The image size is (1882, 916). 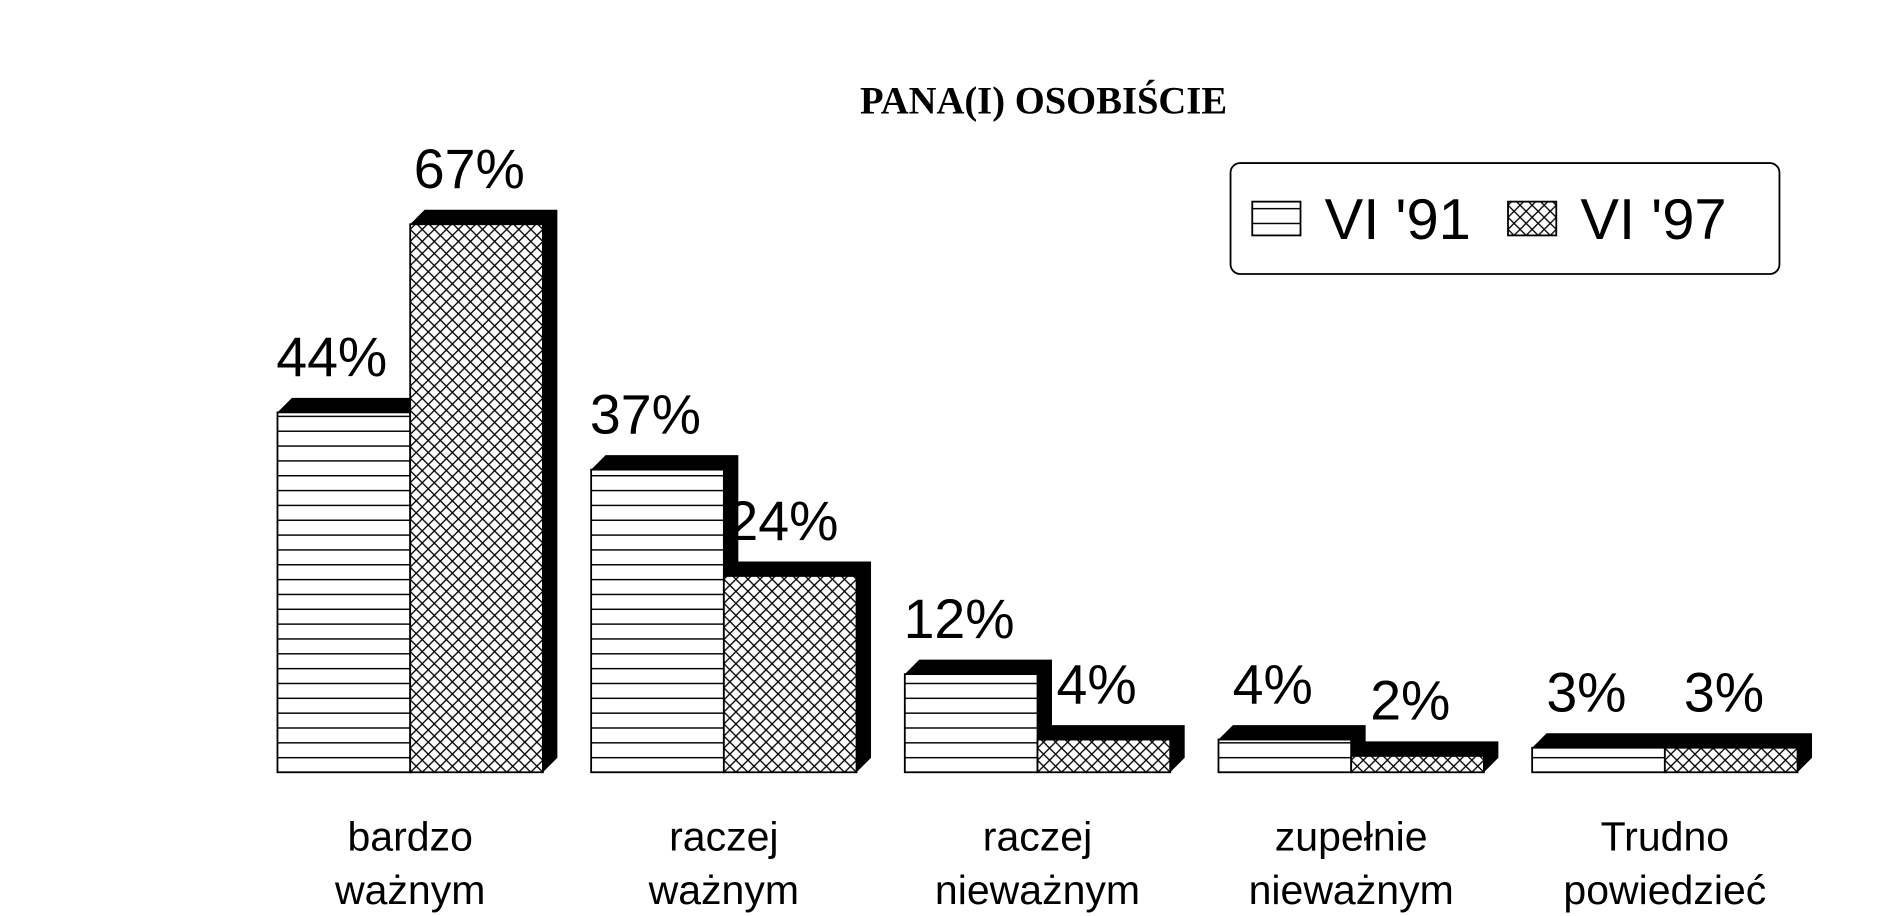 I want to click on category-box: Trudno powiedzieć, so click(x=1665, y=864).